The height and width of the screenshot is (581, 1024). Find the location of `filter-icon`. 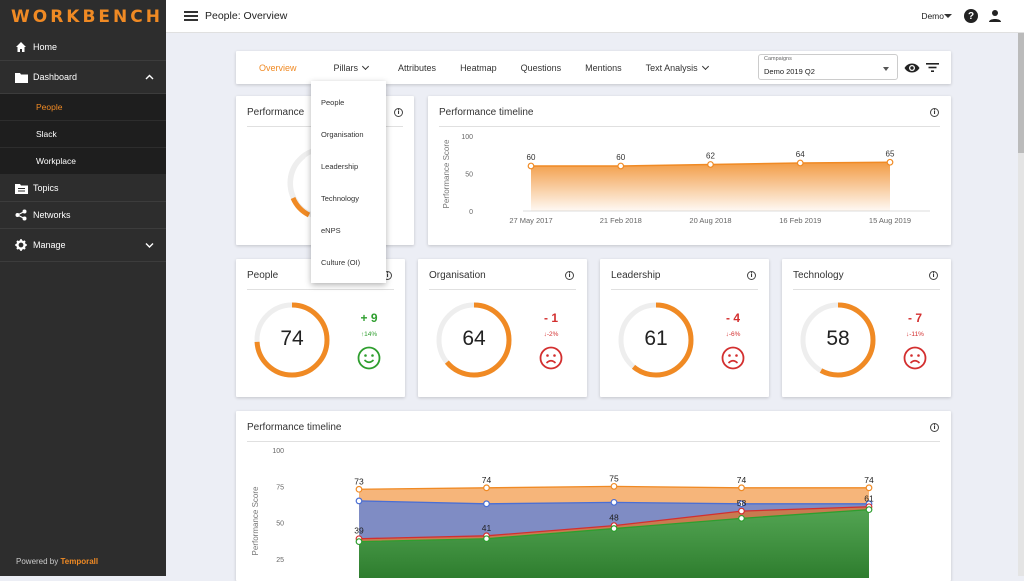

filter-icon is located at coordinates (932, 68).